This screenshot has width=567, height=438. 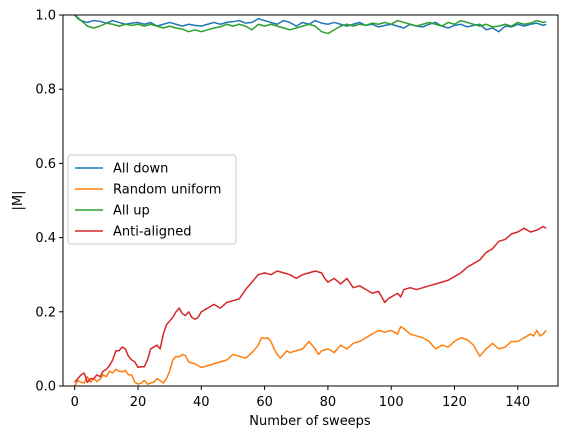 What do you see at coordinates (75, 402) in the screenshot?
I see `x-tick-label: 0` at bounding box center [75, 402].